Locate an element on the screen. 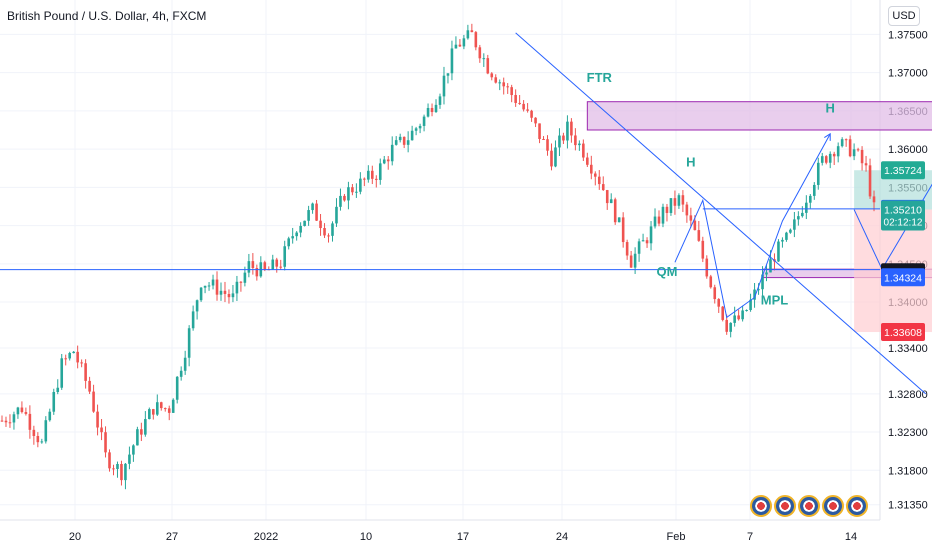  pattern-label: FTR is located at coordinates (600, 77).